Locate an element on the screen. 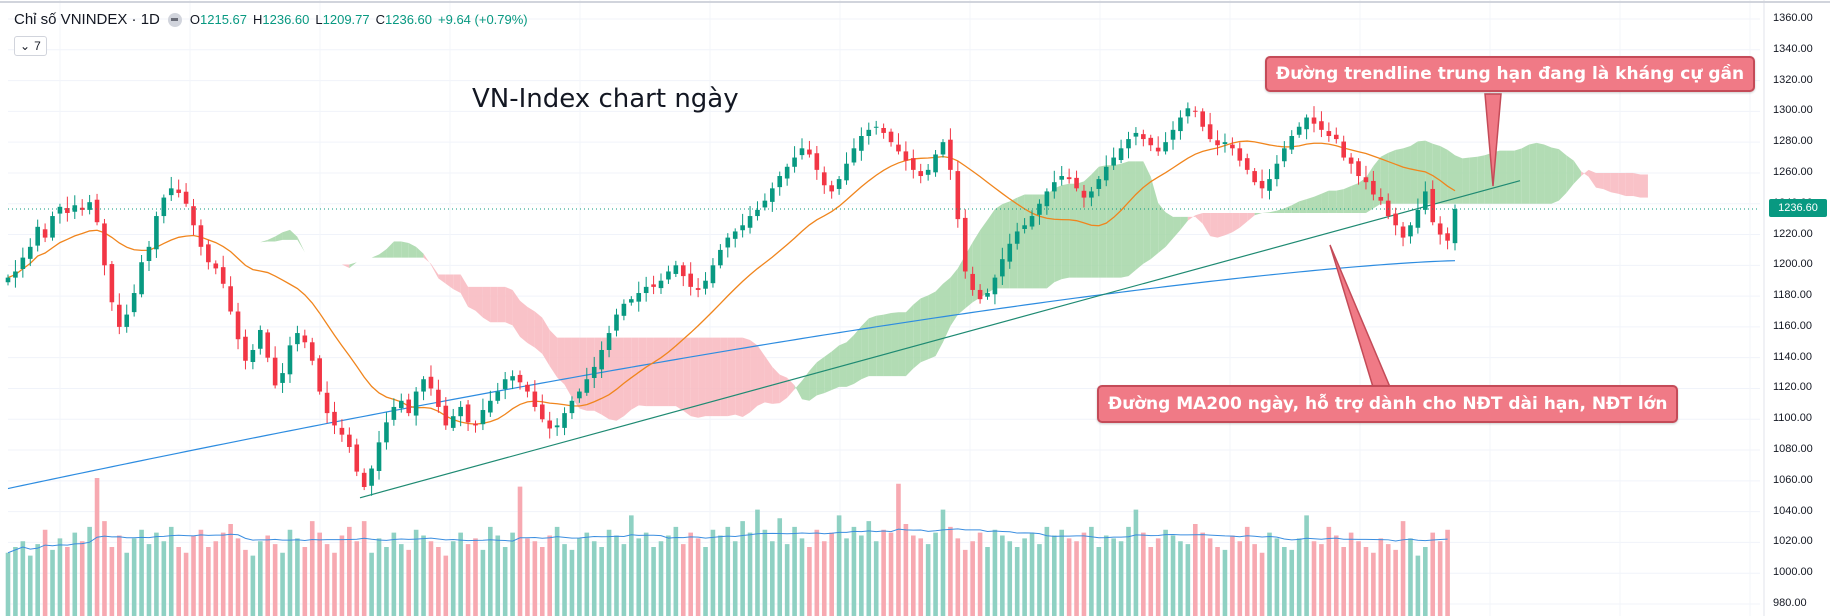 The height and width of the screenshot is (616, 1830). indicators-toggle-button: ⌄ 7 is located at coordinates (30, 46).